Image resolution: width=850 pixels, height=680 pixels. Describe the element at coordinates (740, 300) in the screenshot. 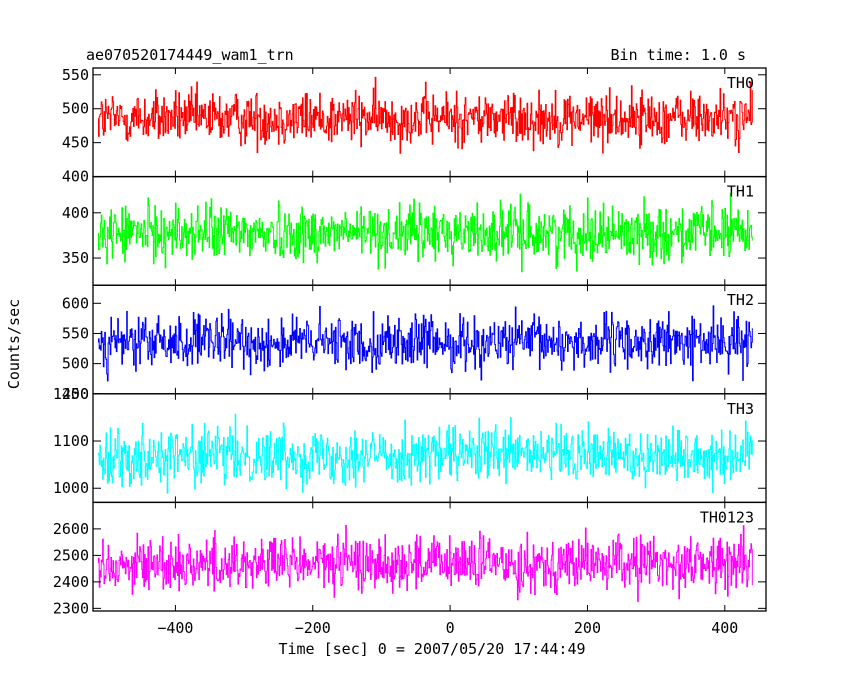

I see `panel-name: TH2` at that location.